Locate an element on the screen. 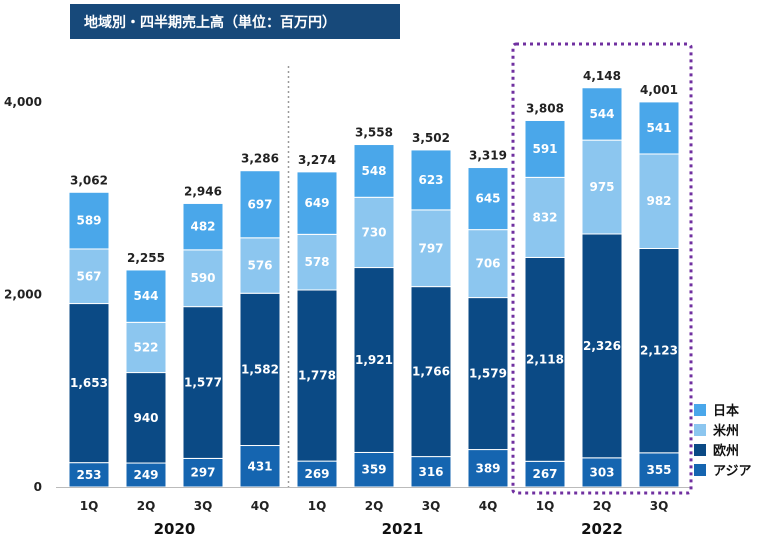  data-label: 730 is located at coordinates (373, 232).